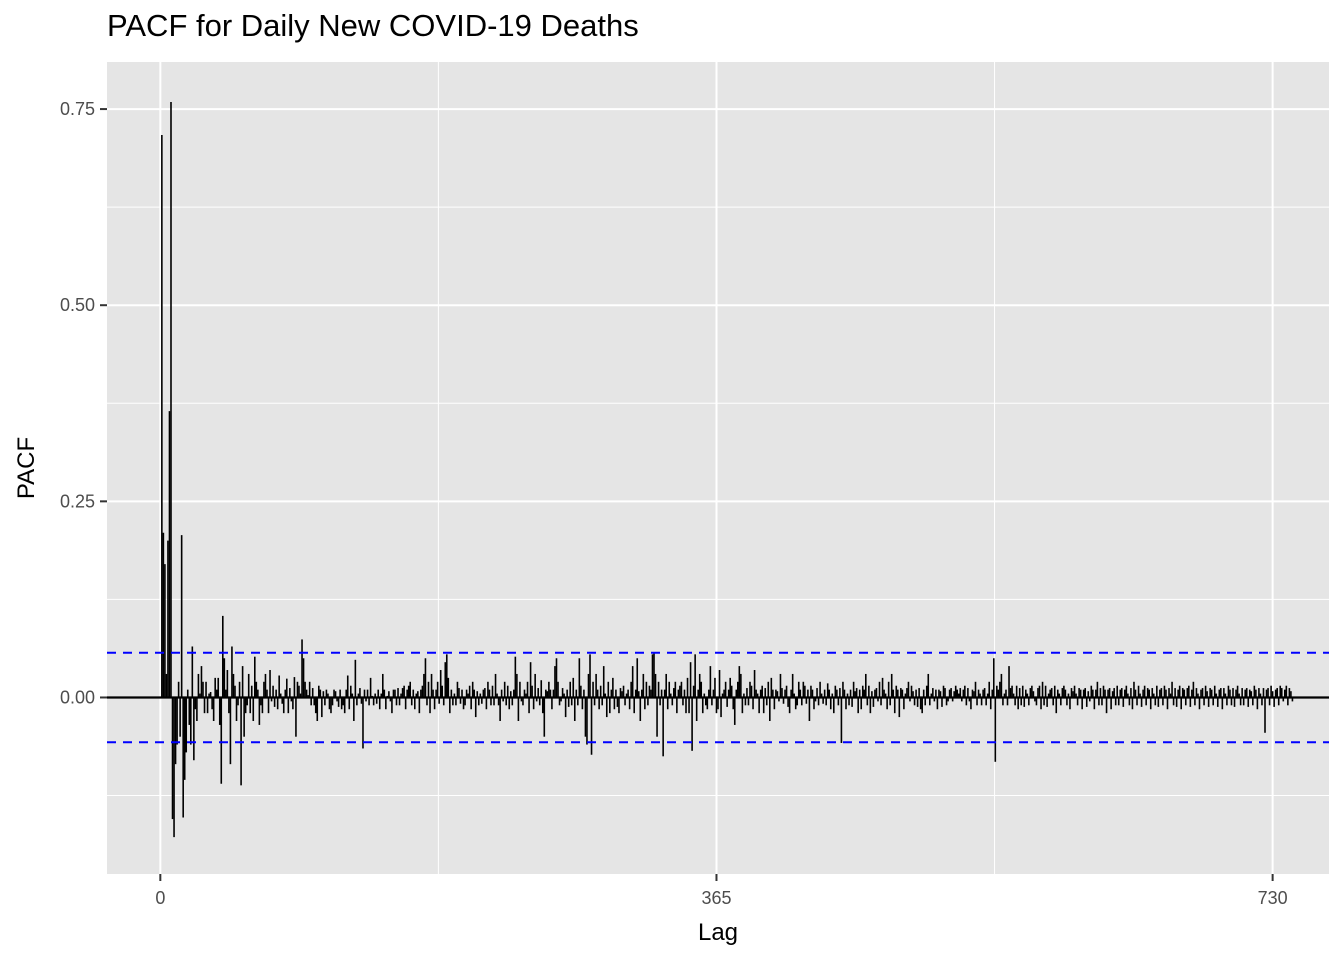  I want to click on chart-title: PACF for Daily New COVID-19 Deaths, so click(373, 25).